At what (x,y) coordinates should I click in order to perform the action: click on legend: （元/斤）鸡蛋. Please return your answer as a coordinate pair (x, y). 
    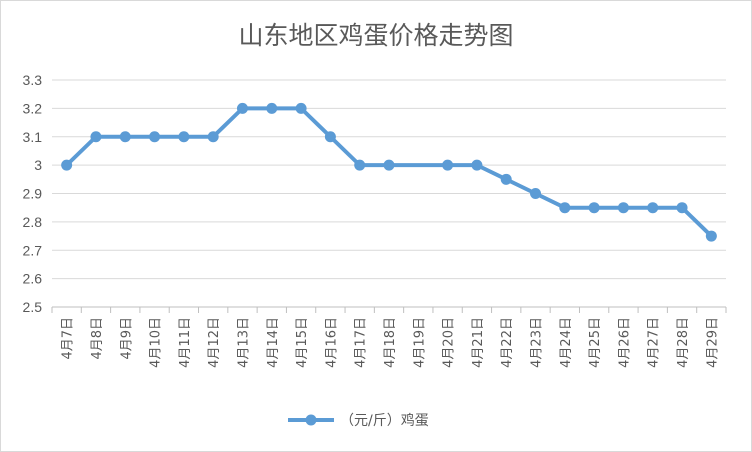
    Looking at the image, I should click on (358, 420).